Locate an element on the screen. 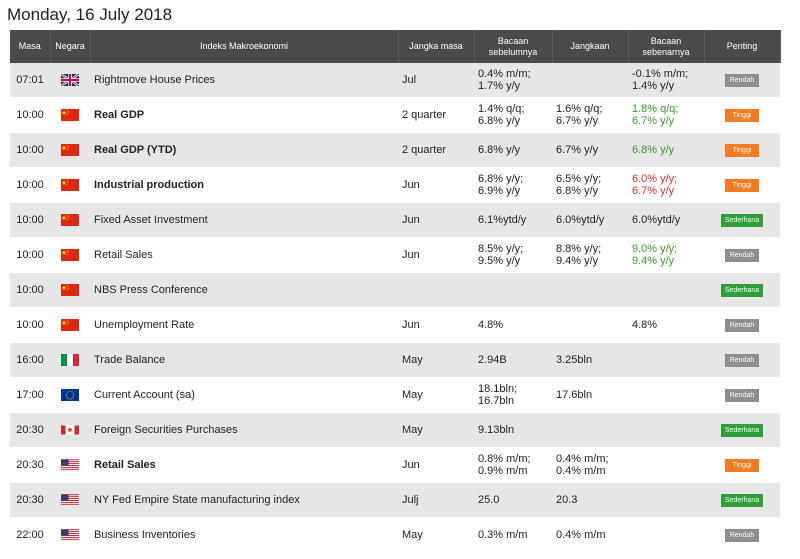 The image size is (800, 559). indicator-name: Real GDP (YTD) is located at coordinates (244, 150).